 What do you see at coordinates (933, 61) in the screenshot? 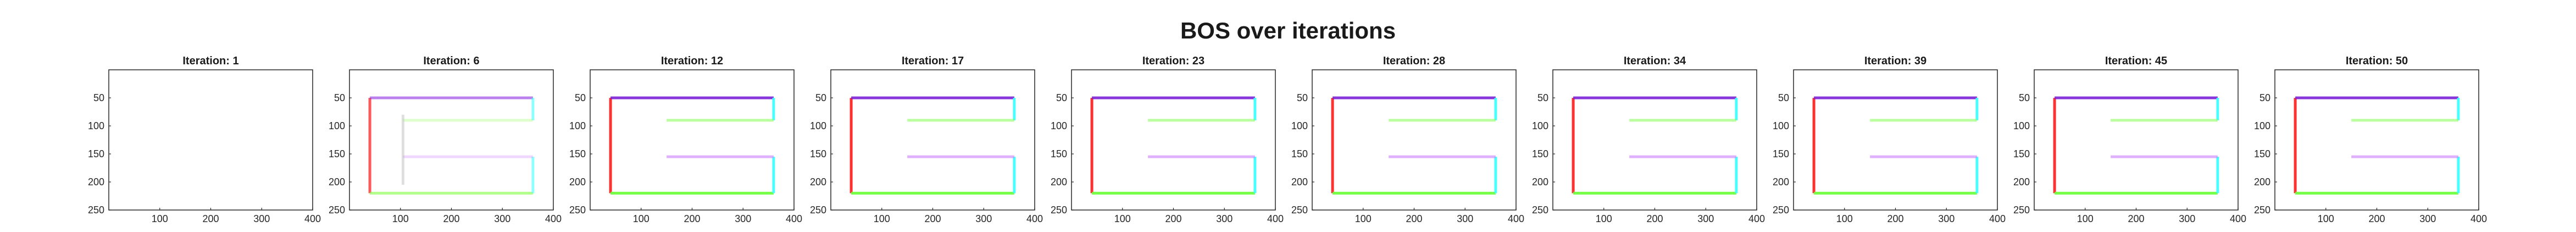
I see `panel-title: Iteration: 17` at bounding box center [933, 61].